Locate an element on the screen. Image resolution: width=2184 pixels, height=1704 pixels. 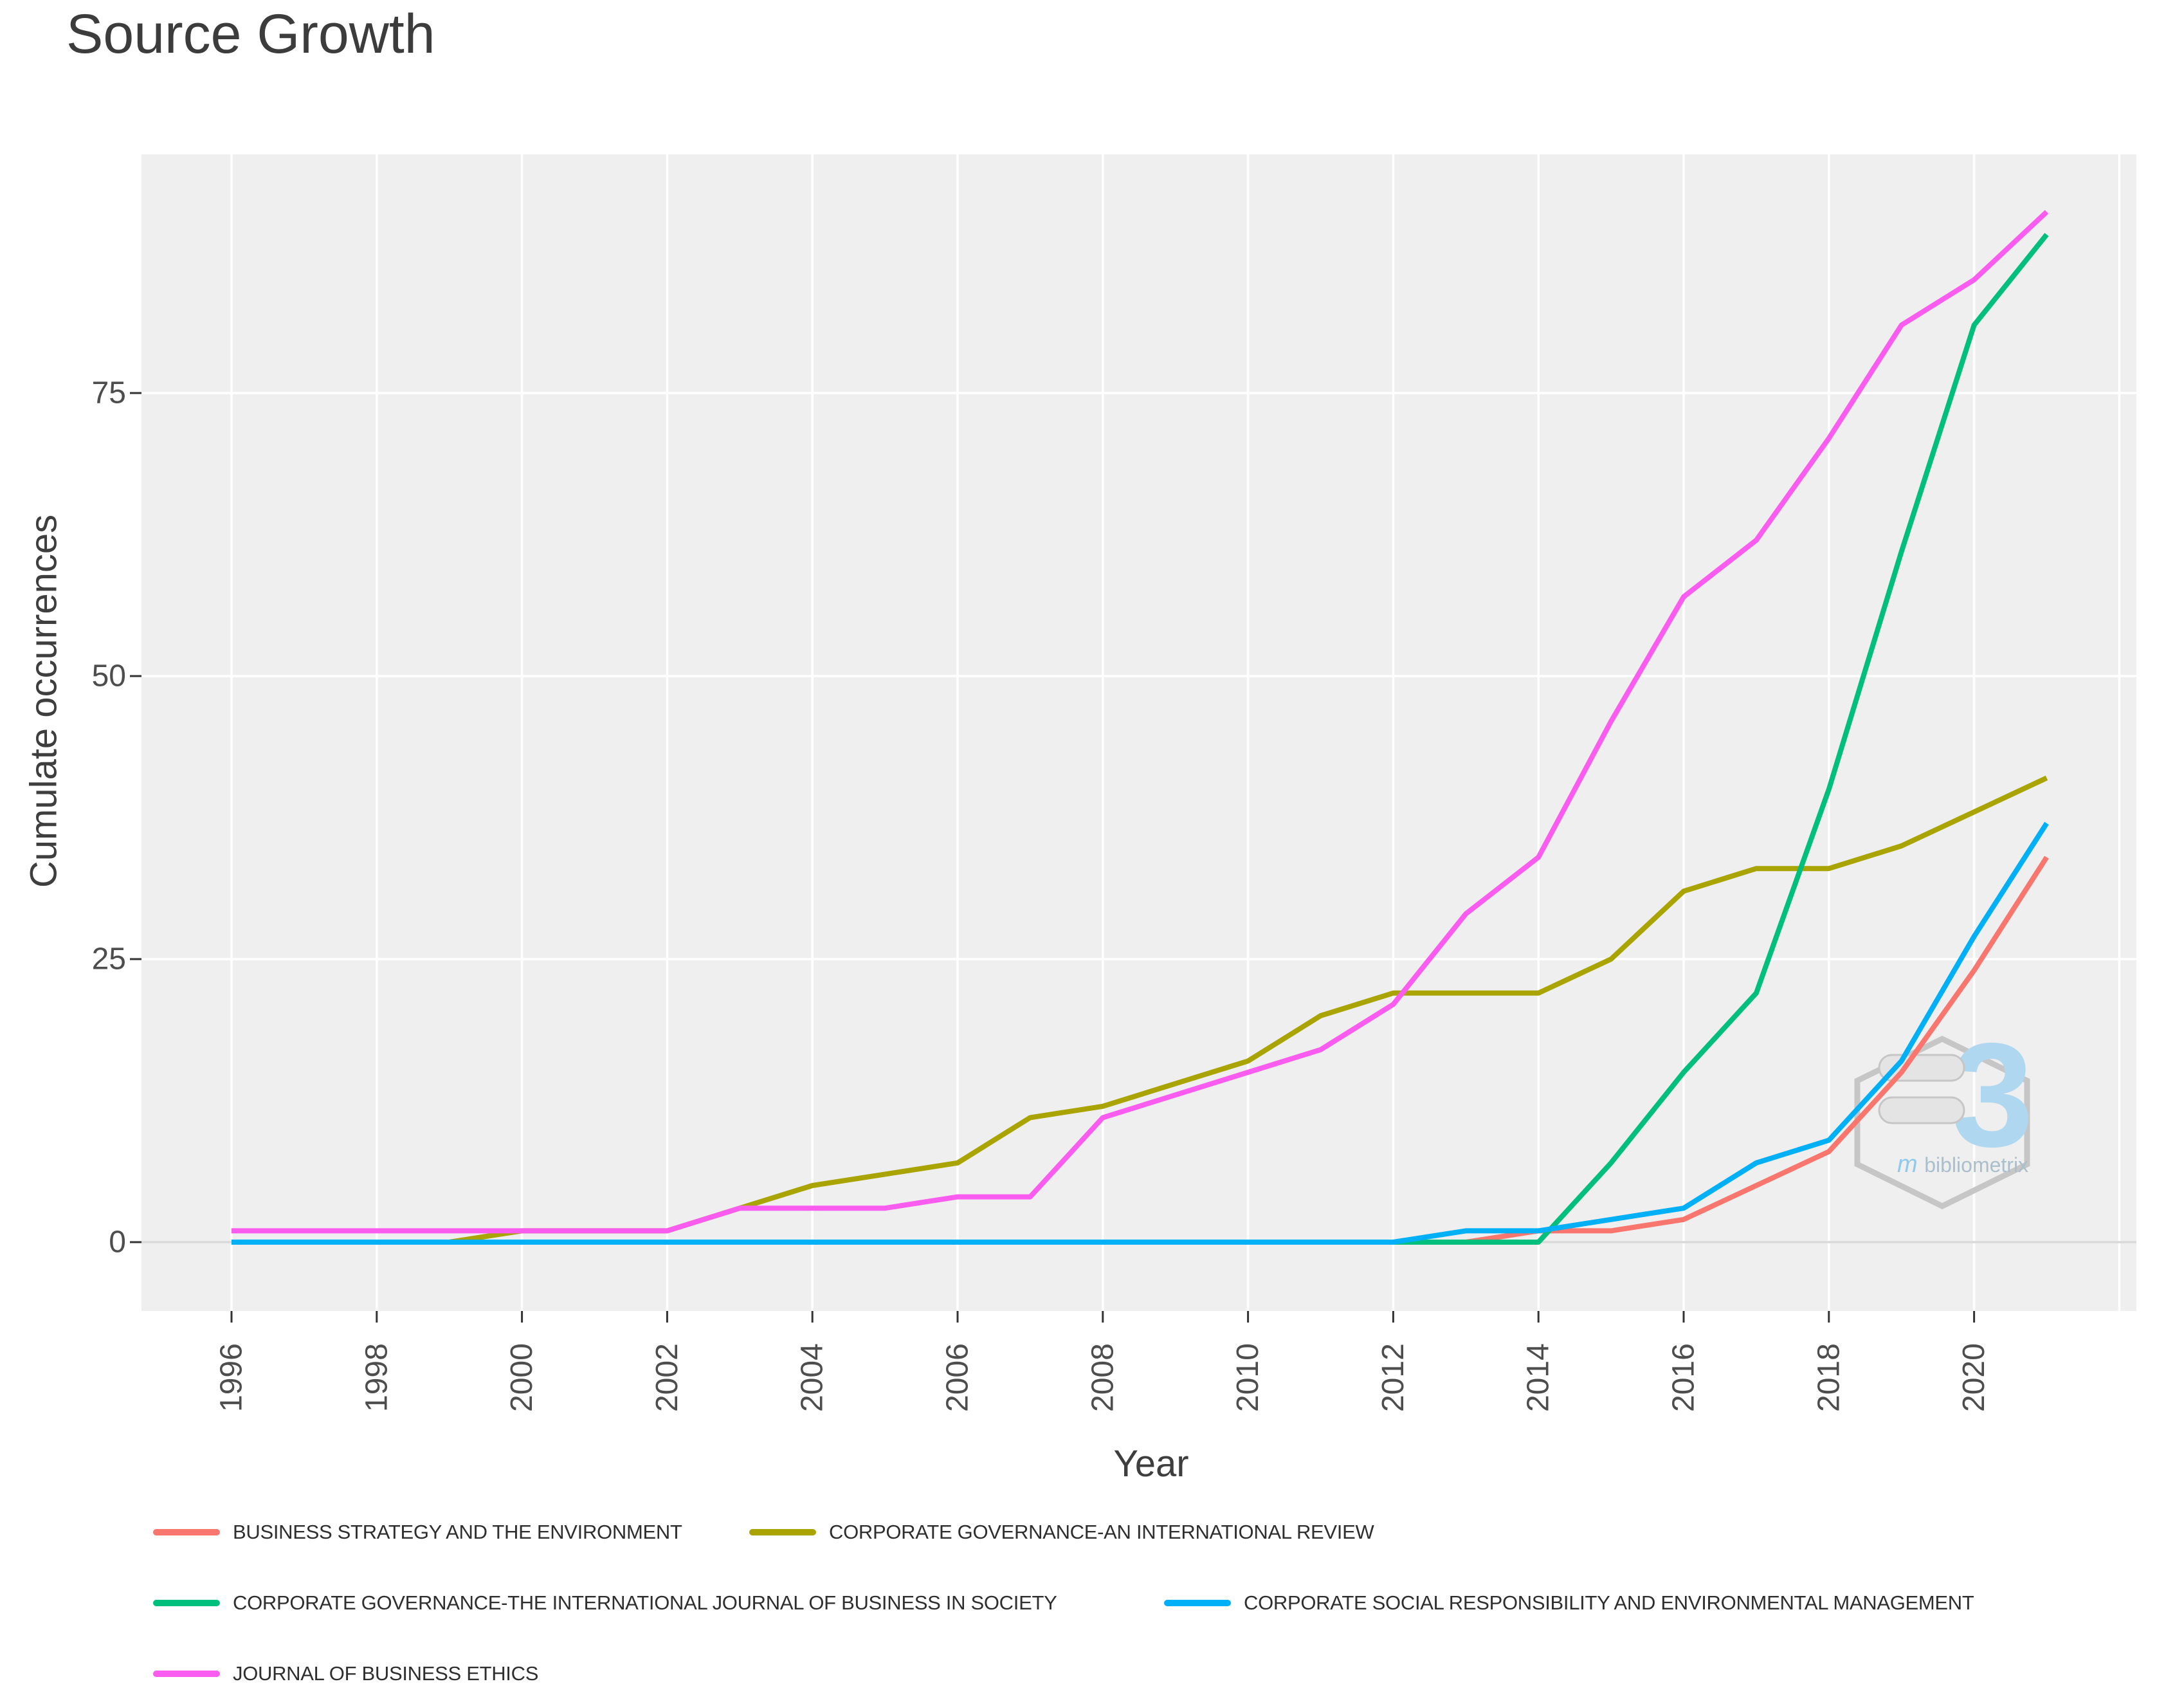
x-tick-label: 2020 is located at coordinates (1974, 1377).